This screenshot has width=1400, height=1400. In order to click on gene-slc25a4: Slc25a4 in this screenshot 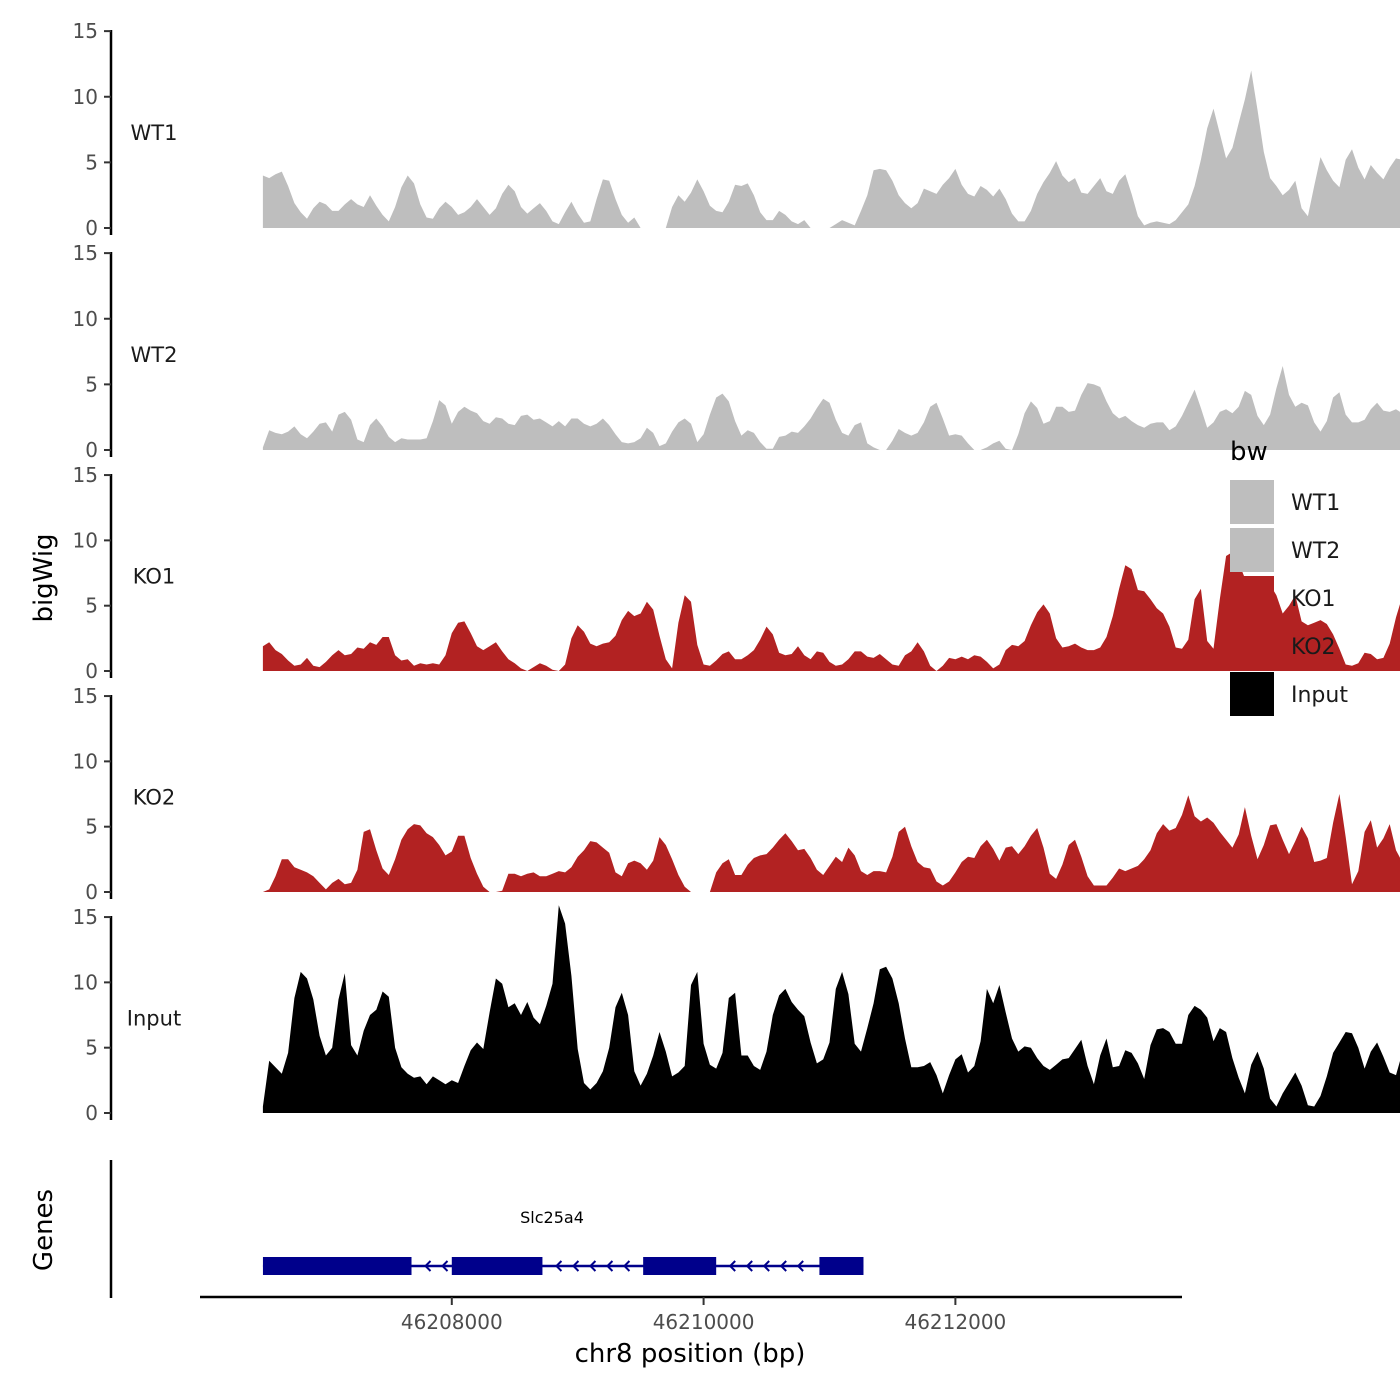, I will do `click(563, 1241)`.